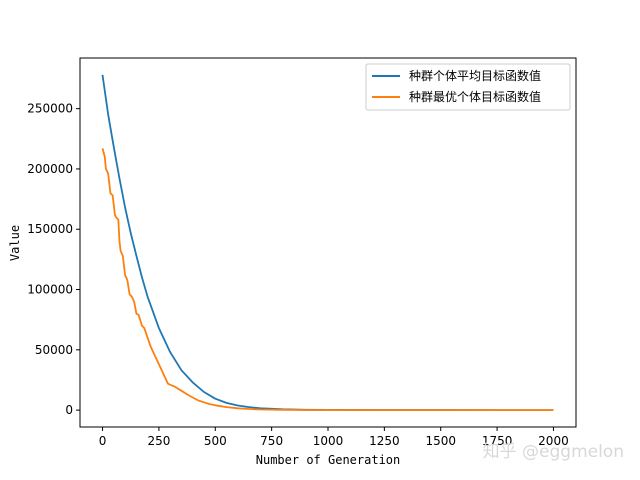 The width and height of the screenshot is (640, 480). What do you see at coordinates (215, 441) in the screenshot?
I see `x-tick-label: 500` at bounding box center [215, 441].